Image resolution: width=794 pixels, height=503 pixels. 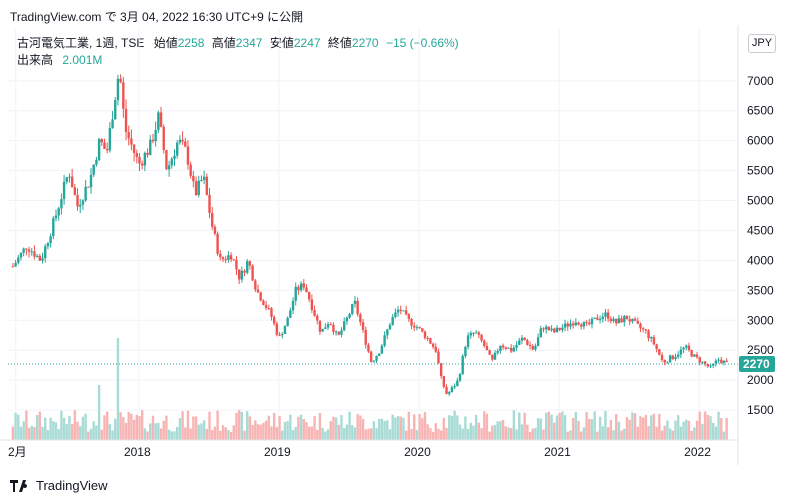 What do you see at coordinates (59, 485) in the screenshot?
I see `footer-brand: TradingView` at bounding box center [59, 485].